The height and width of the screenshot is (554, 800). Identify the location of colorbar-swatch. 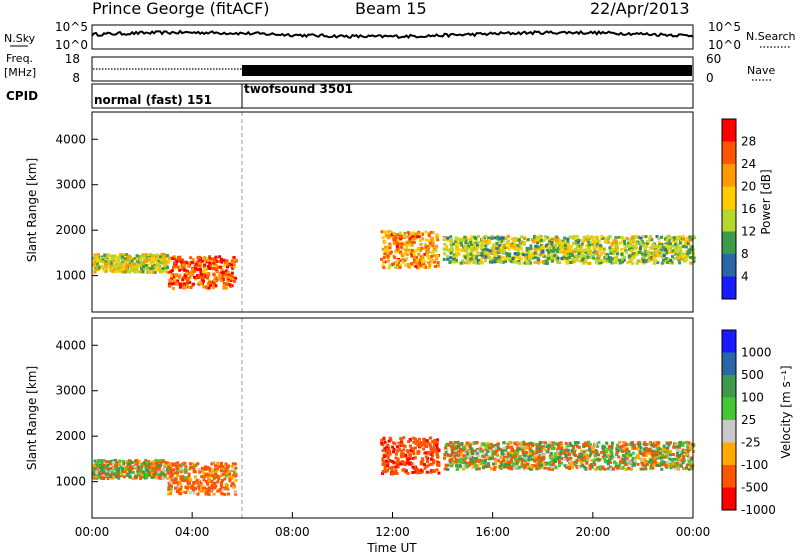
(729, 220).